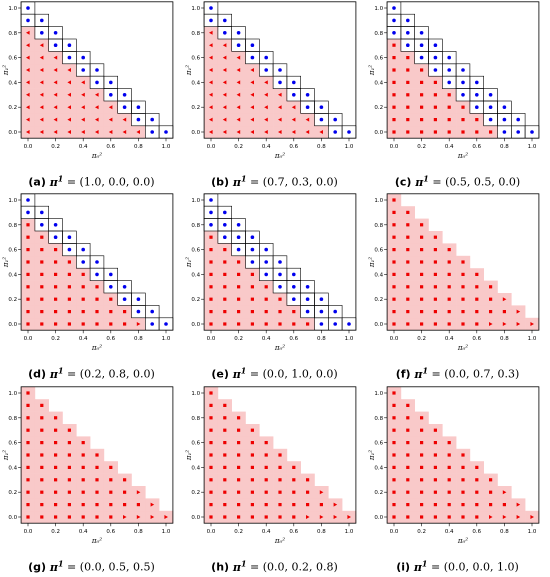 Image resolution: width=550 pixels, height=577 pixels. What do you see at coordinates (378, 325) in the screenshot?
I see `y-tick-label: 0.0` at bounding box center [378, 325].